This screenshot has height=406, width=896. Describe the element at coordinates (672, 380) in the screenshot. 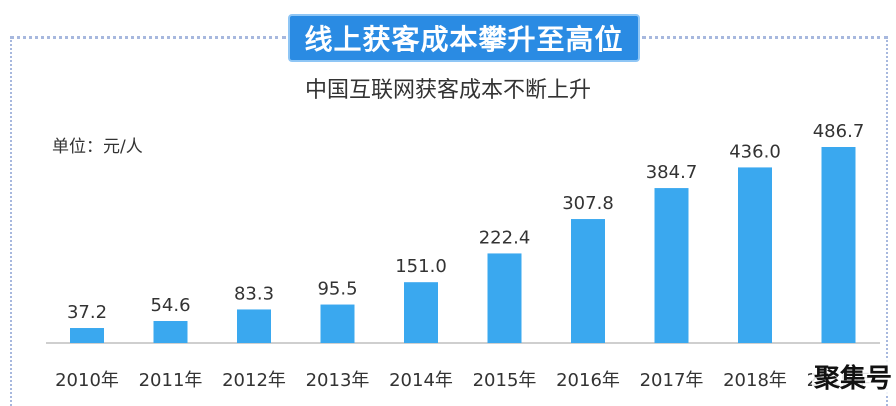

I see `x-tick-label-7: 2017年` at that location.